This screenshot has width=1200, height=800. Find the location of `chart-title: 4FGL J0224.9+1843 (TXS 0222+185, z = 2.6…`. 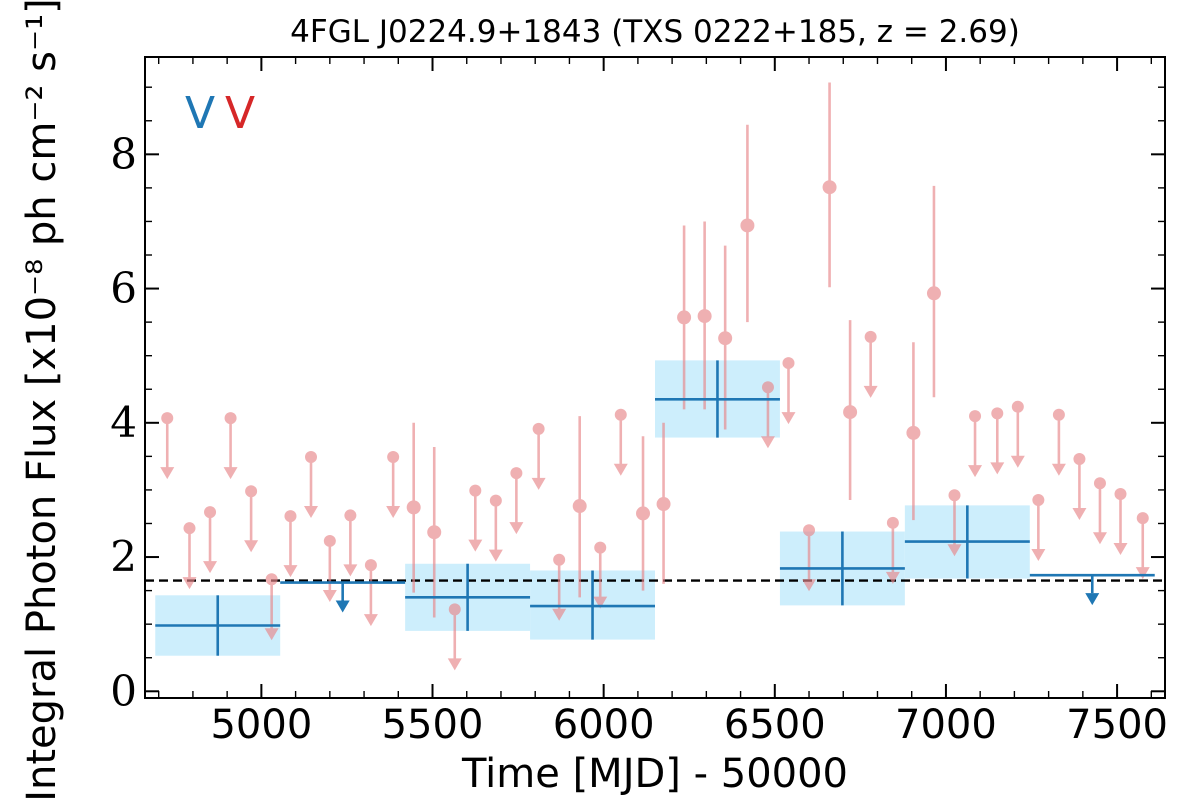

chart-title: 4FGL J0224.9+1843 (TXS 0222+185, z = 2.6… is located at coordinates (655, 32).